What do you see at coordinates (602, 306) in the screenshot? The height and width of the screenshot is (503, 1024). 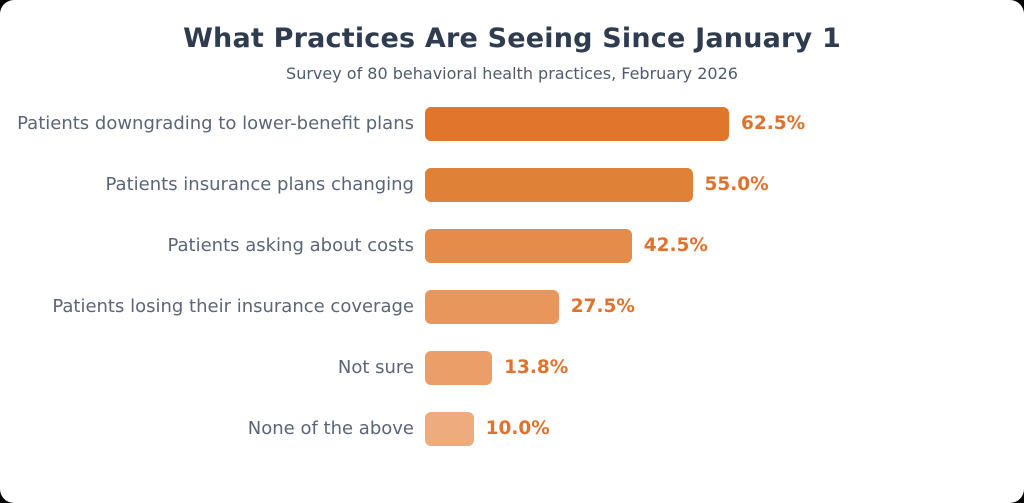 I see `value-label: 27.5%` at bounding box center [602, 306].